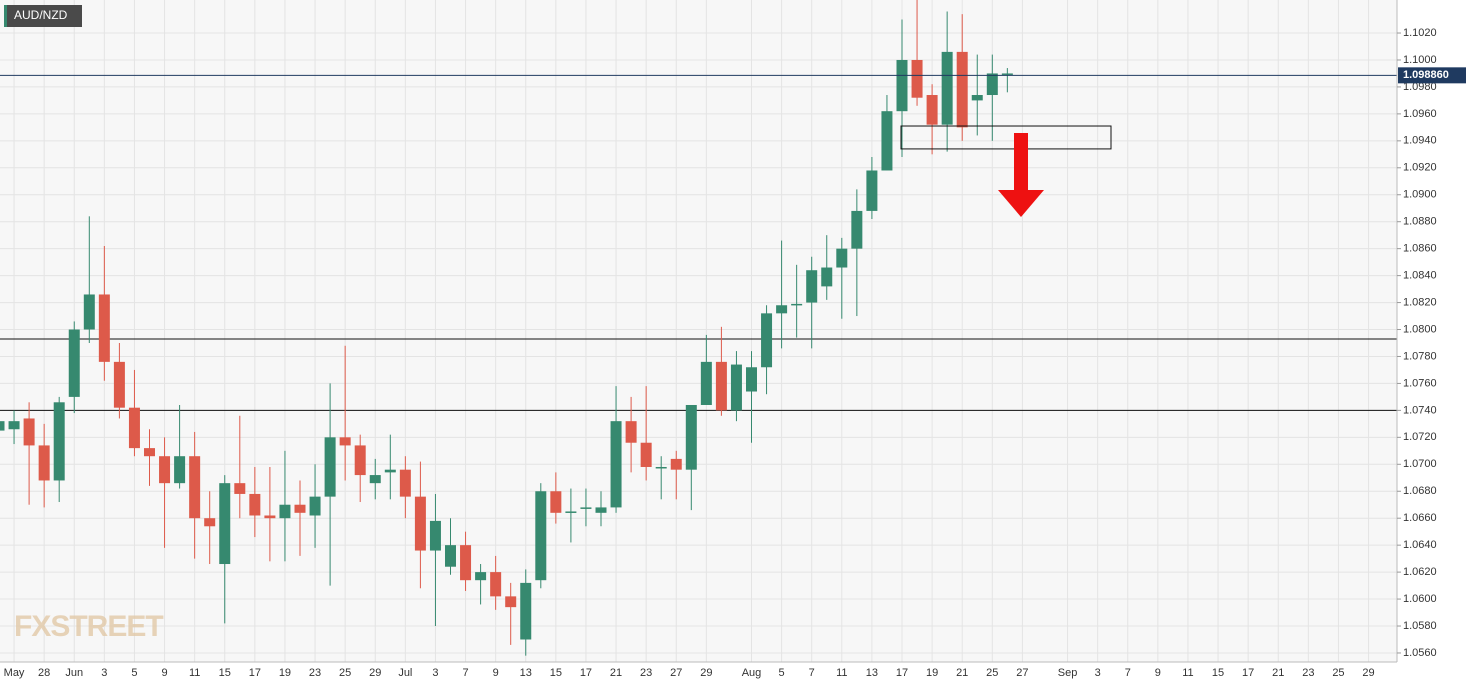 This screenshot has width=1467, height=690. What do you see at coordinates (1420, 141) in the screenshot?
I see `y-tick-label: 1.0940` at bounding box center [1420, 141].